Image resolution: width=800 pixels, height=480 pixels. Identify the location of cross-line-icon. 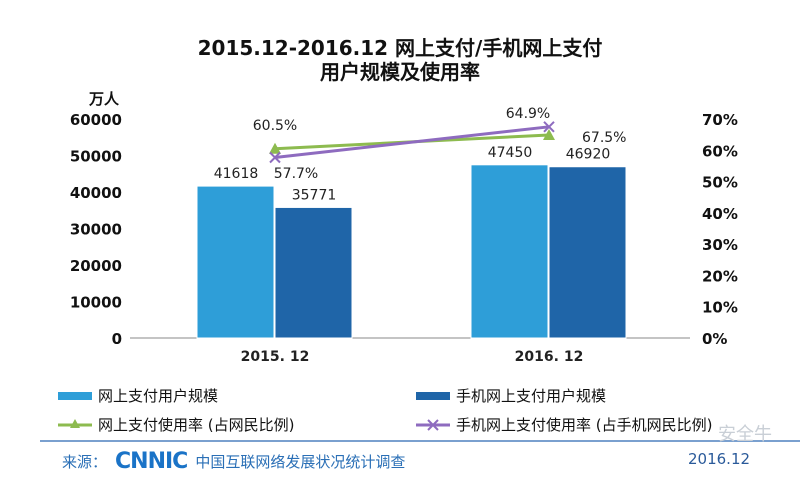
(433, 424).